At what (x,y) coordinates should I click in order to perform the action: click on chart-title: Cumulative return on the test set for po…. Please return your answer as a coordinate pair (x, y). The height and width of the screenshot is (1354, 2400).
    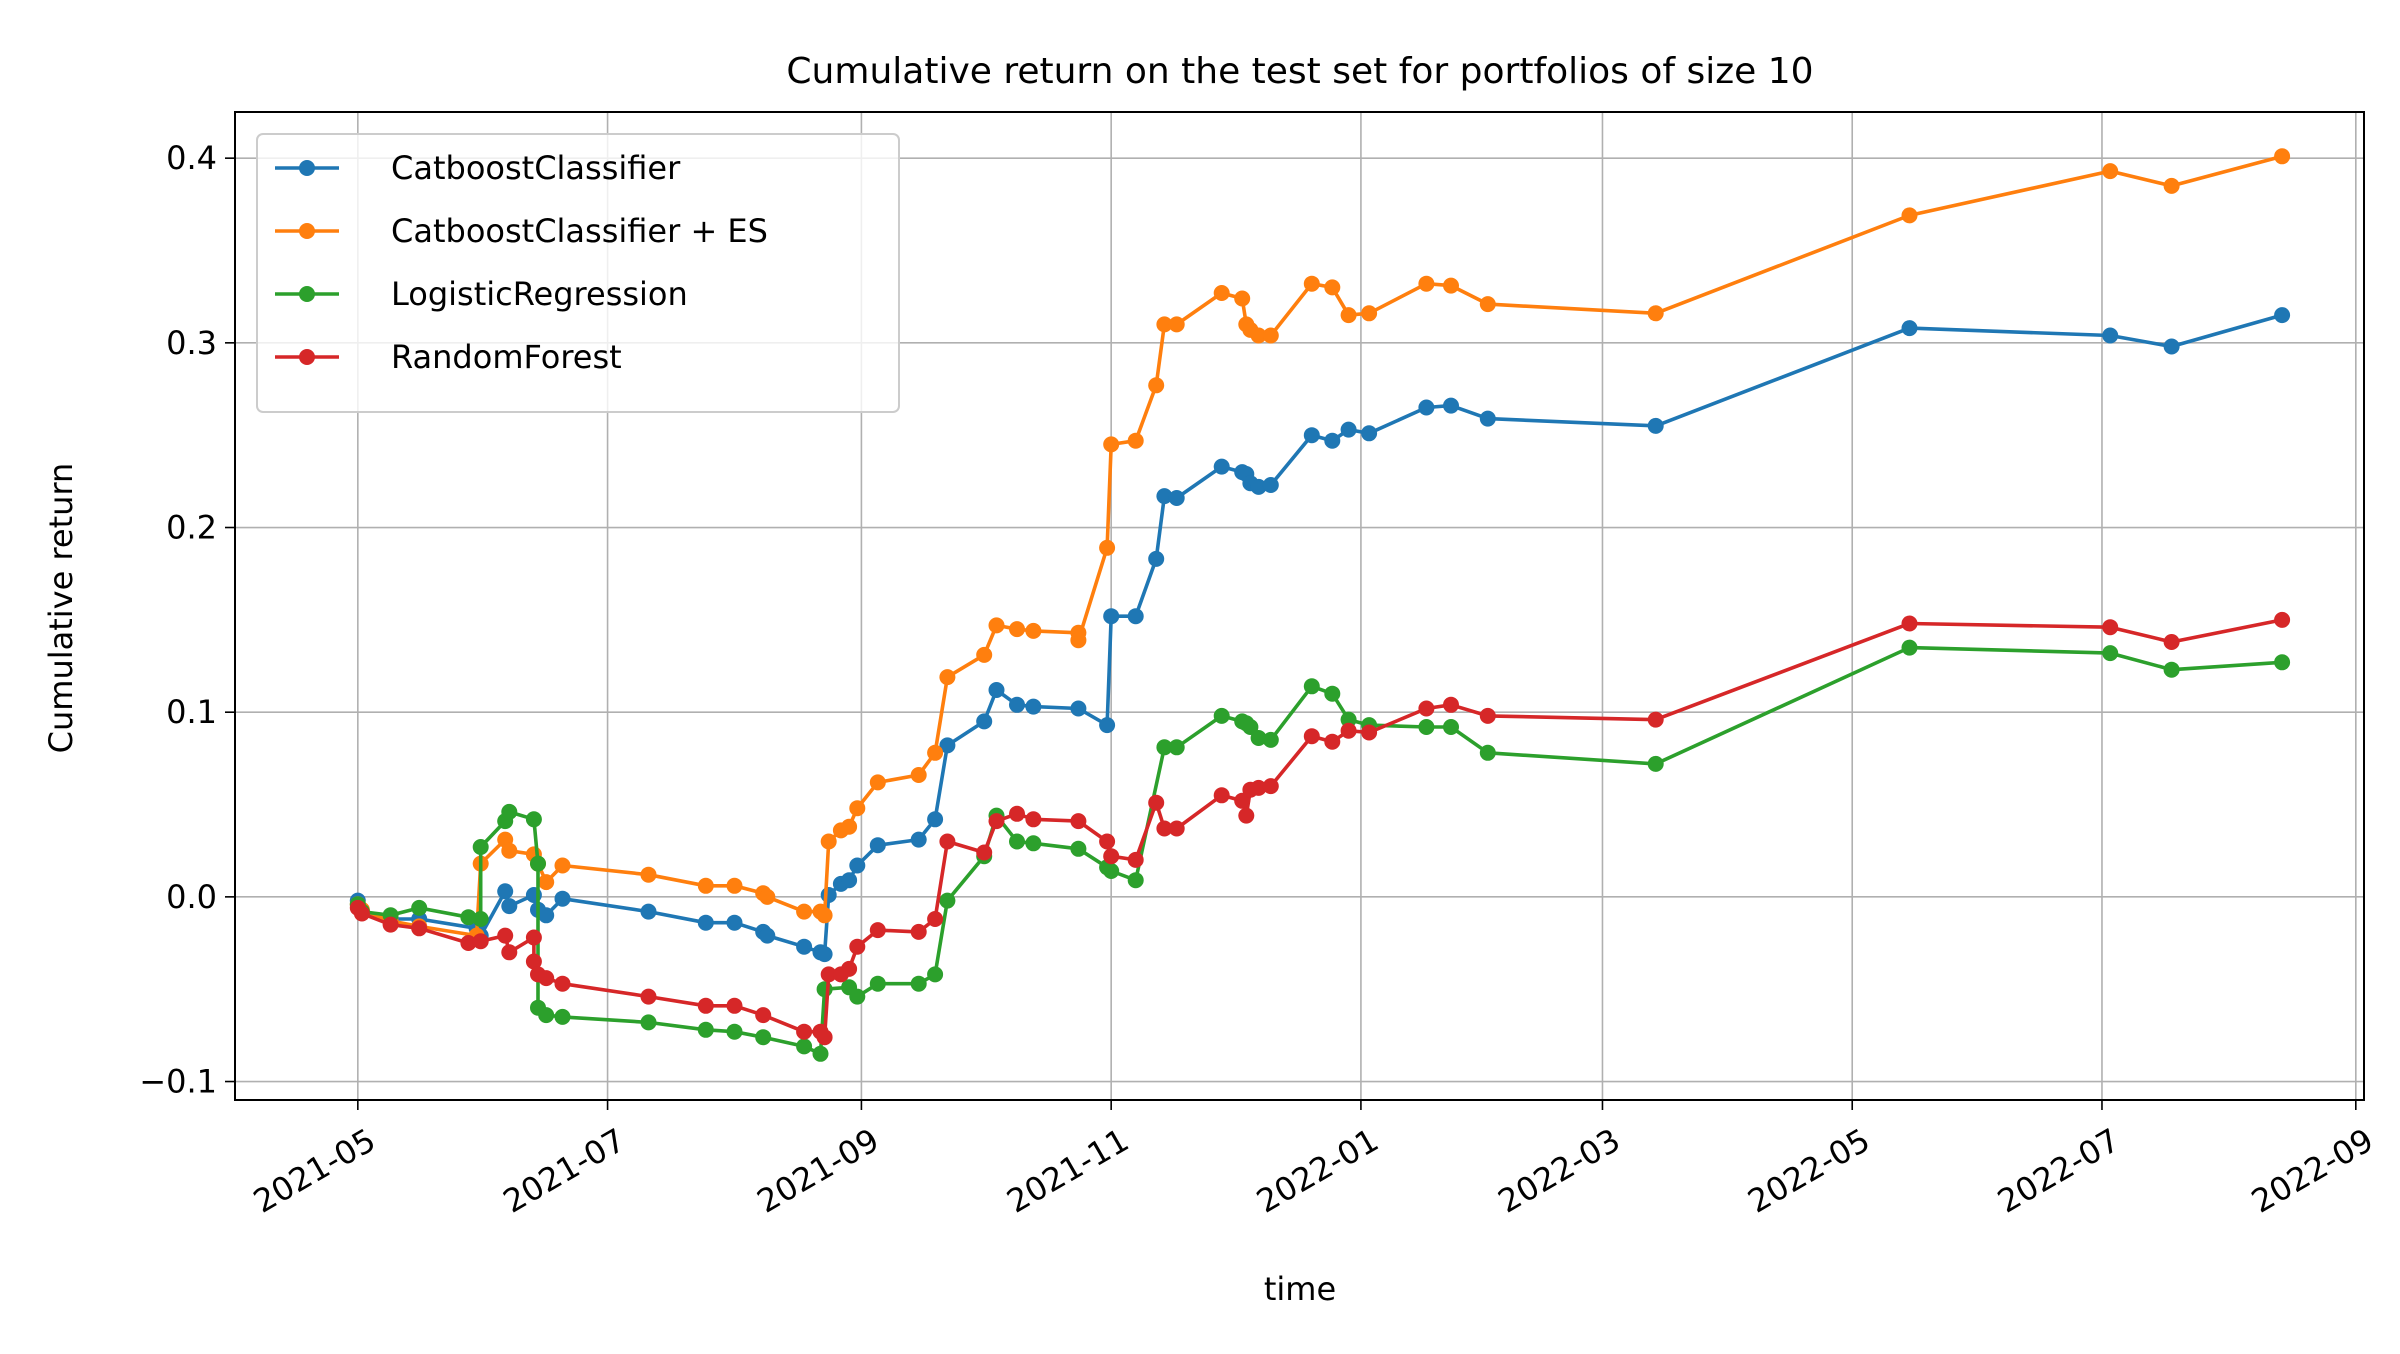
    Looking at the image, I should click on (1299, 71).